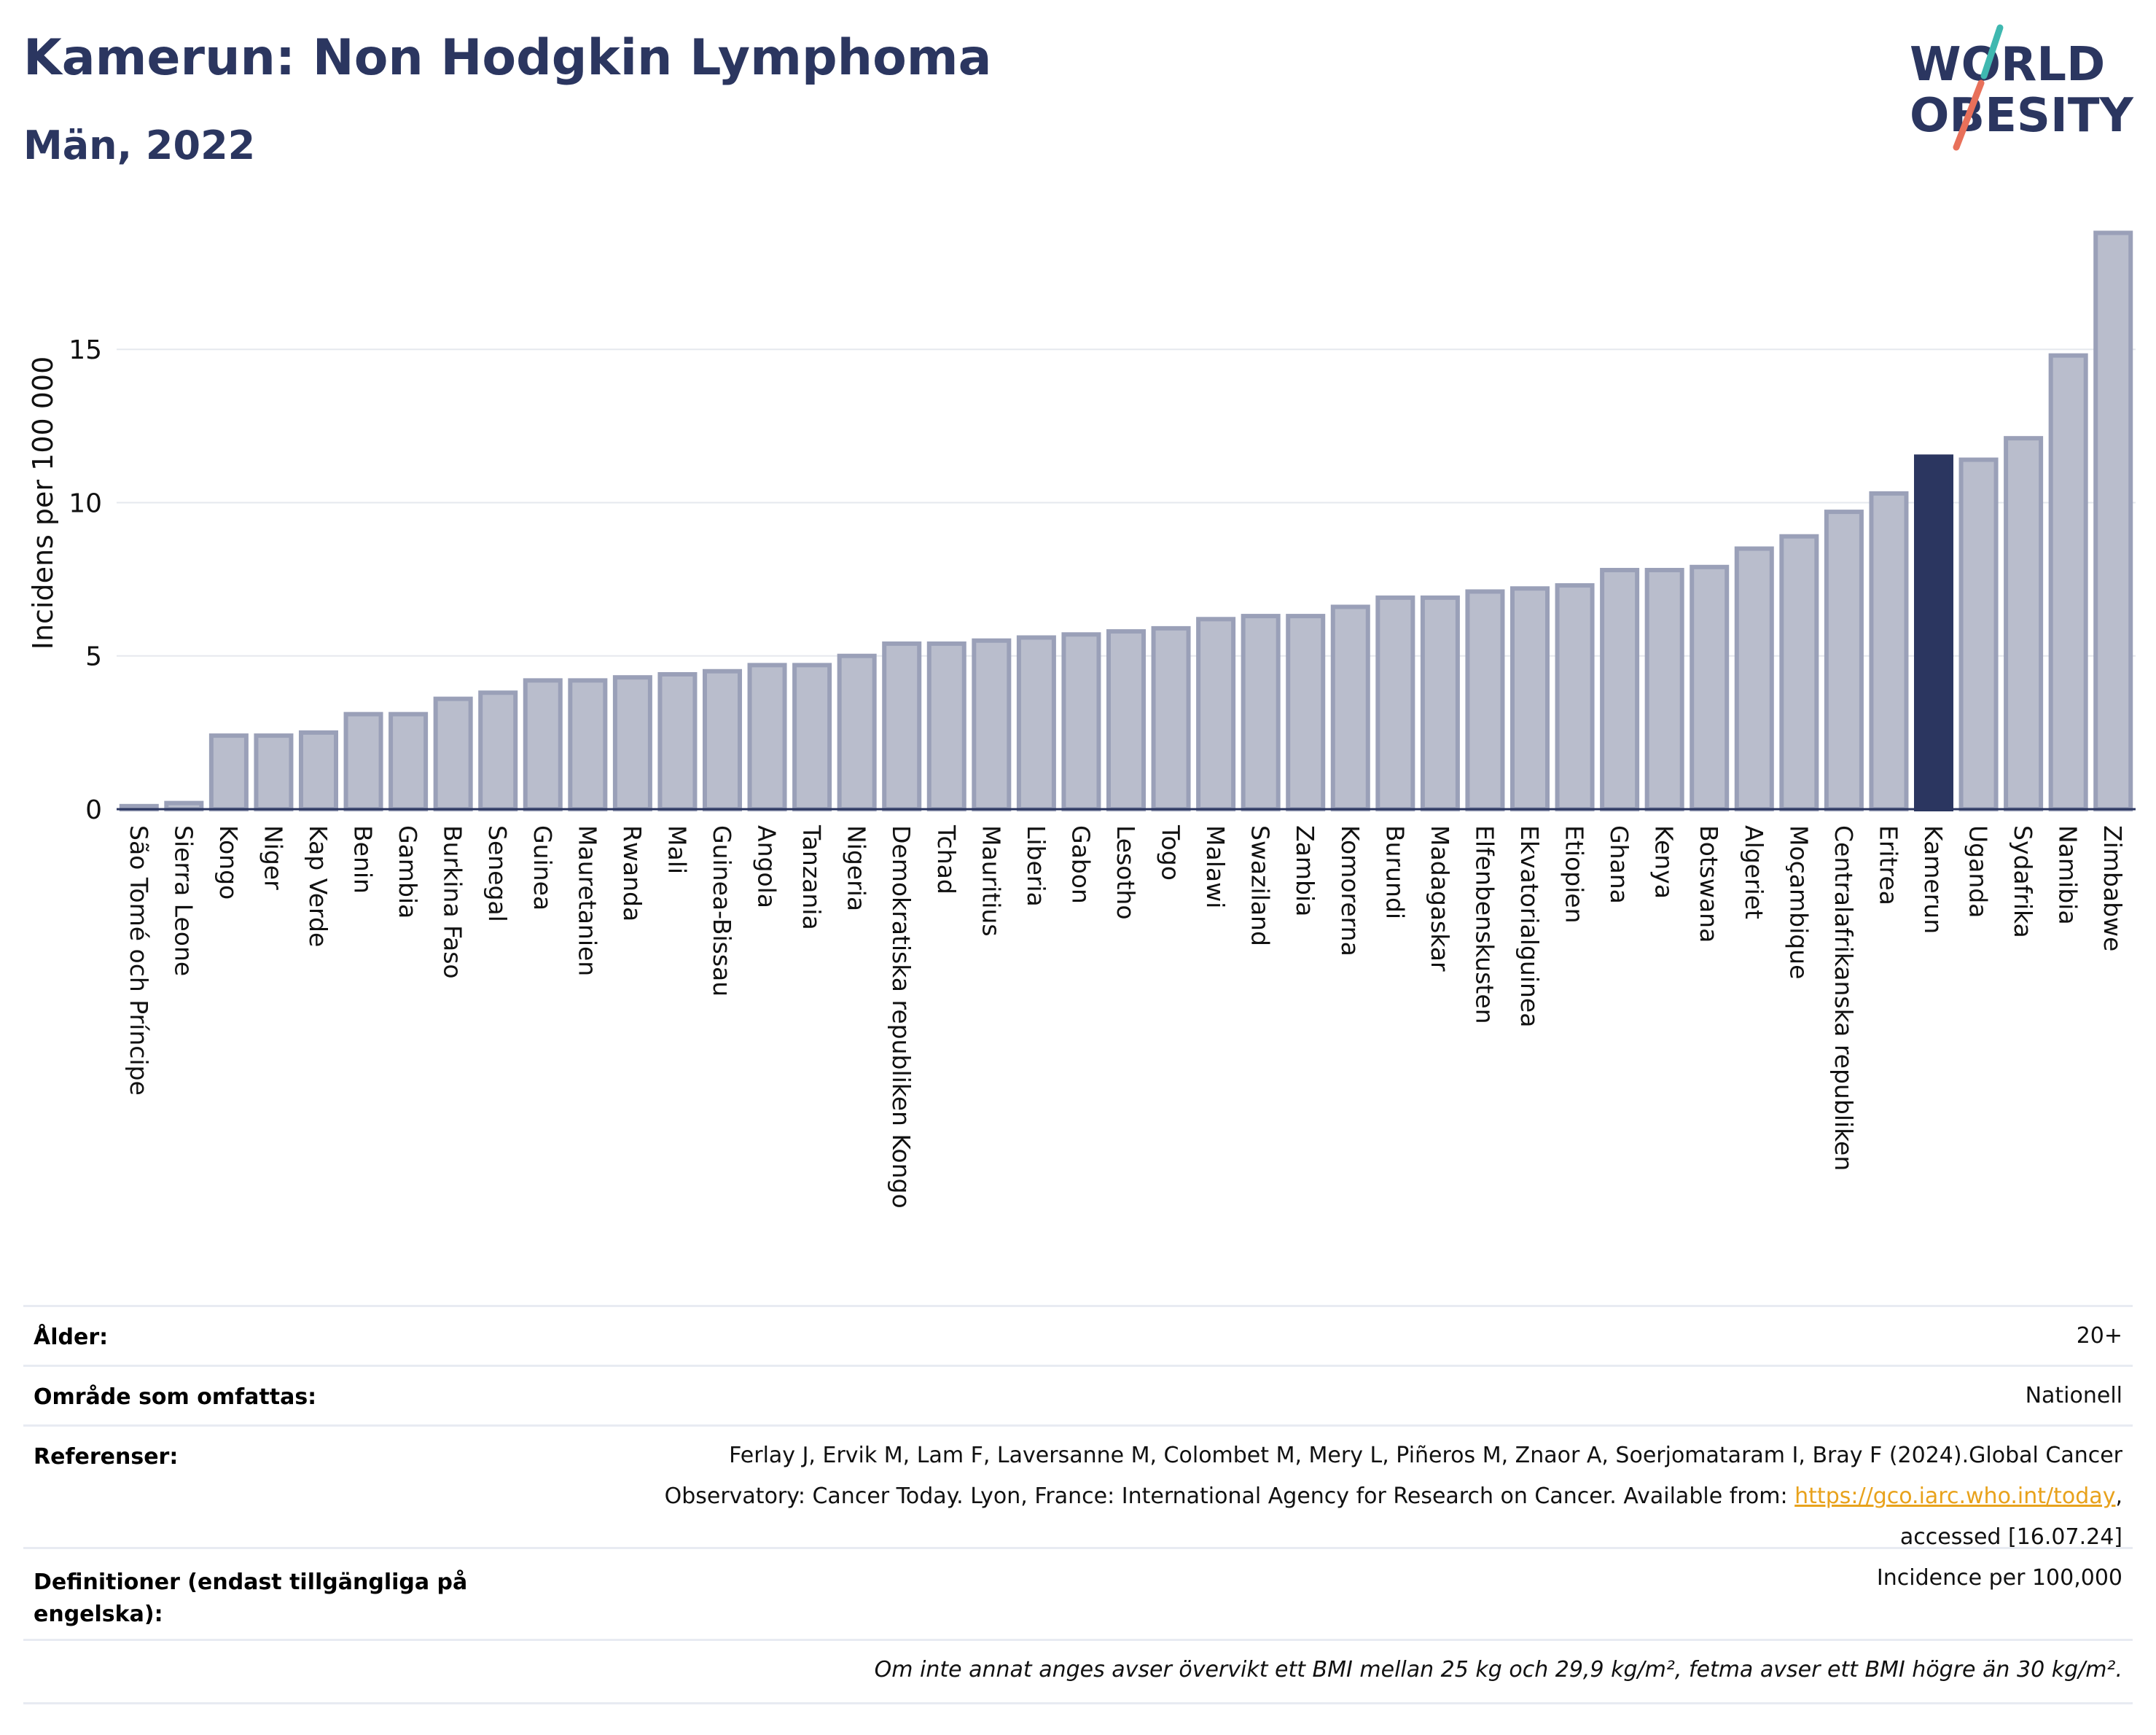  What do you see at coordinates (1709, 884) in the screenshot?
I see `x-tick-label: Botswana` at bounding box center [1709, 884].